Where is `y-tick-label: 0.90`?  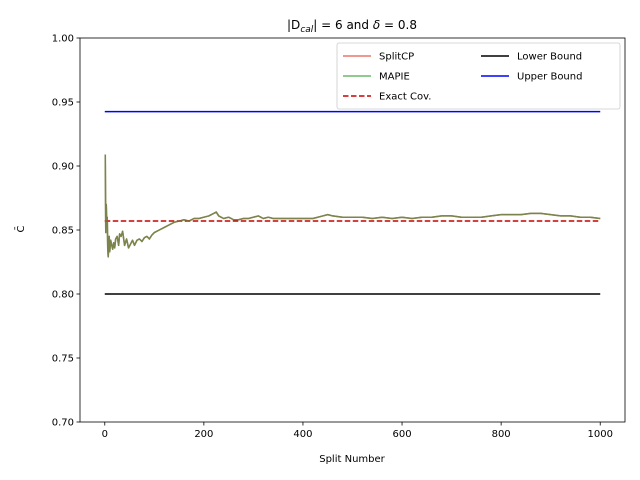
y-tick-label: 0.90 is located at coordinates (63, 167).